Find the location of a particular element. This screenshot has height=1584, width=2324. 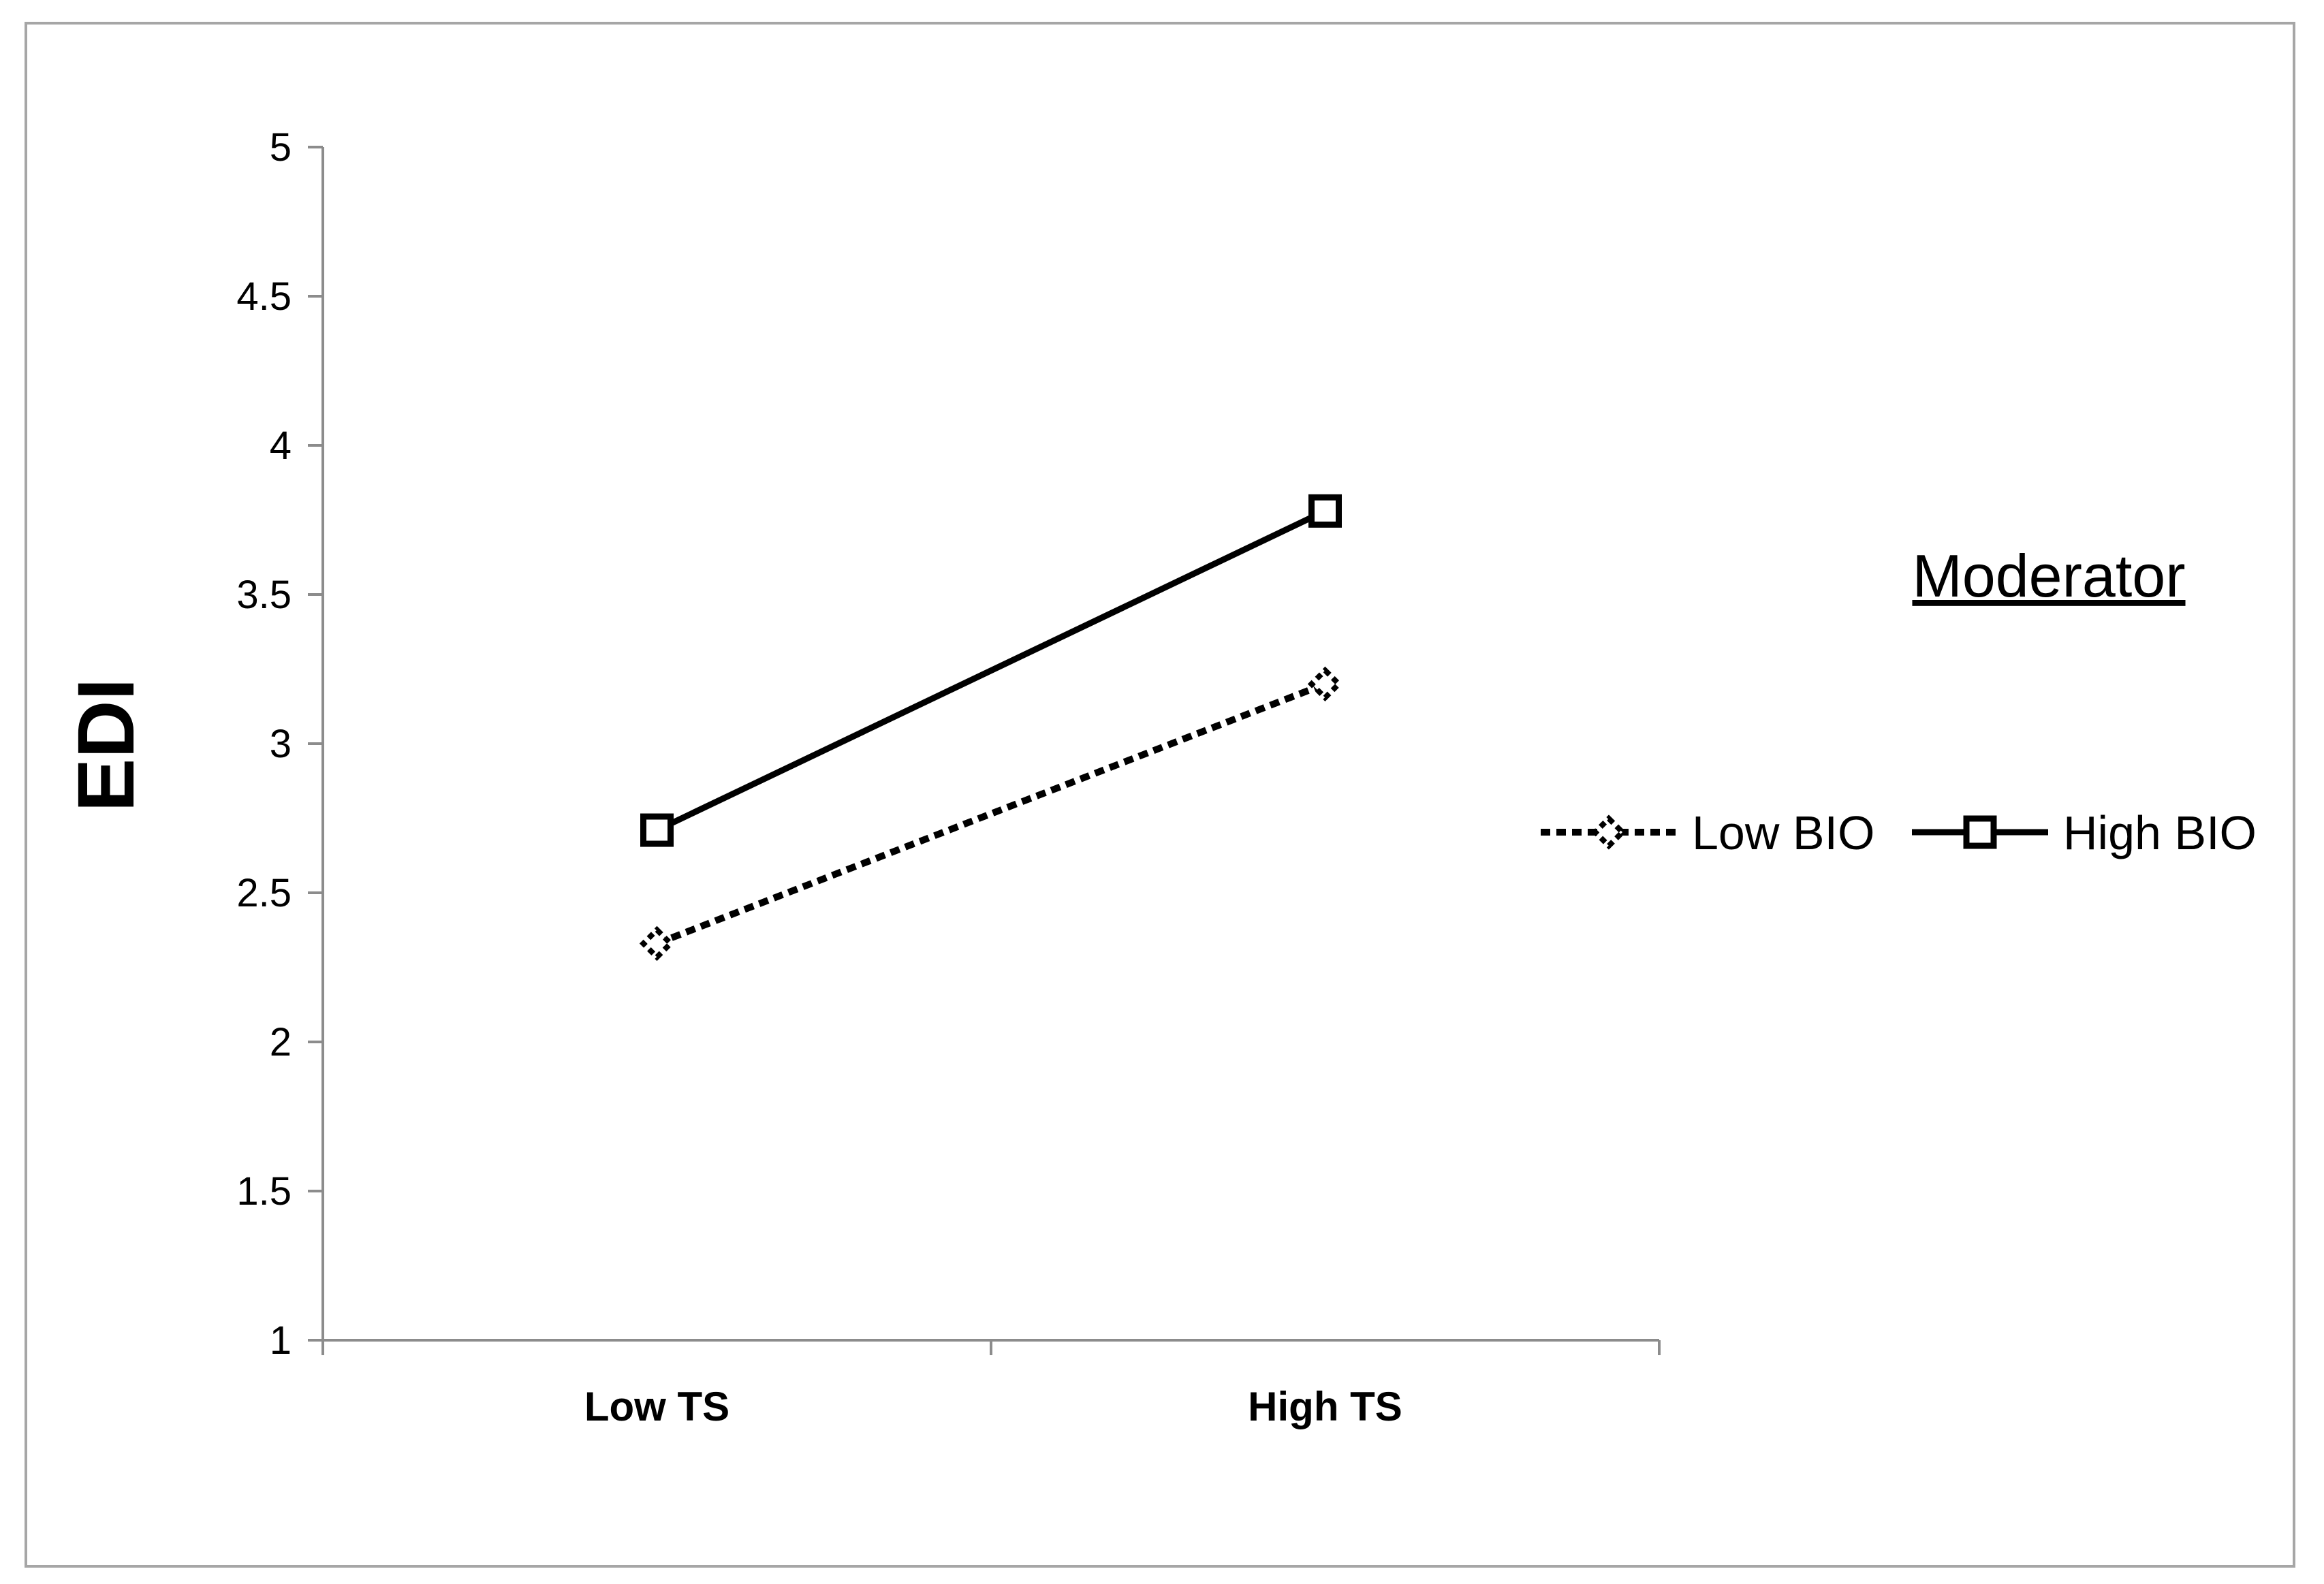

y-tick-label: 3.5 is located at coordinates (264, 595).